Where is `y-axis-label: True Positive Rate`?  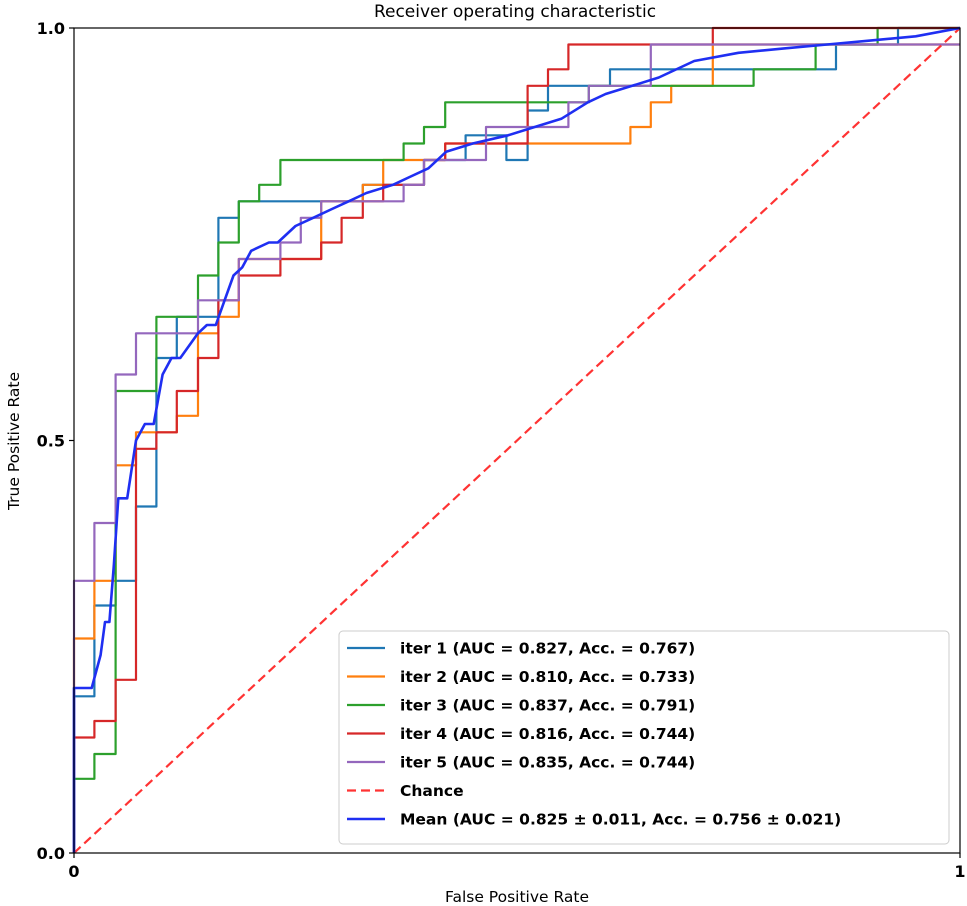 y-axis-label: True Positive Rate is located at coordinates (14, 441).